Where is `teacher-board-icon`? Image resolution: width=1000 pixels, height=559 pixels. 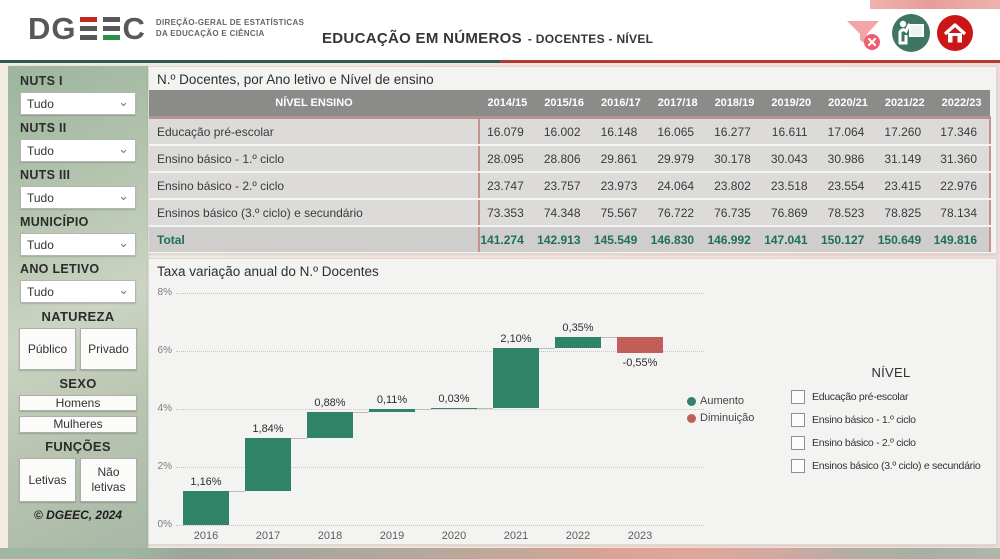
teacher-board-icon is located at coordinates (911, 33).